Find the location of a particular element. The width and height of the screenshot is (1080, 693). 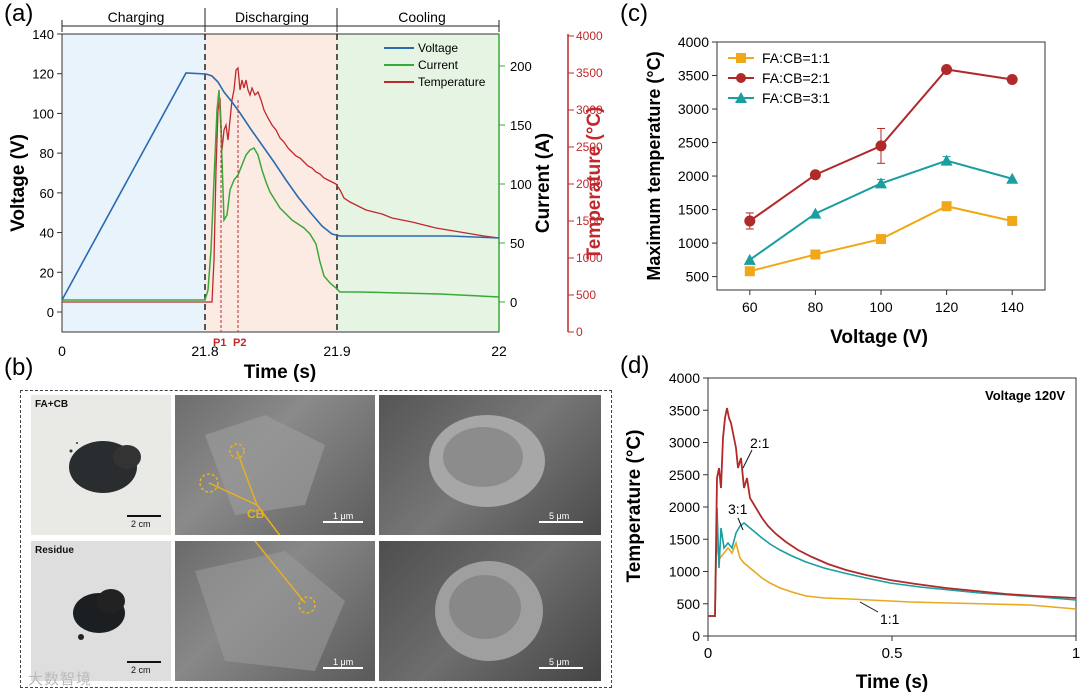

a-marker-p2: P2 is located at coordinates (239, 343).